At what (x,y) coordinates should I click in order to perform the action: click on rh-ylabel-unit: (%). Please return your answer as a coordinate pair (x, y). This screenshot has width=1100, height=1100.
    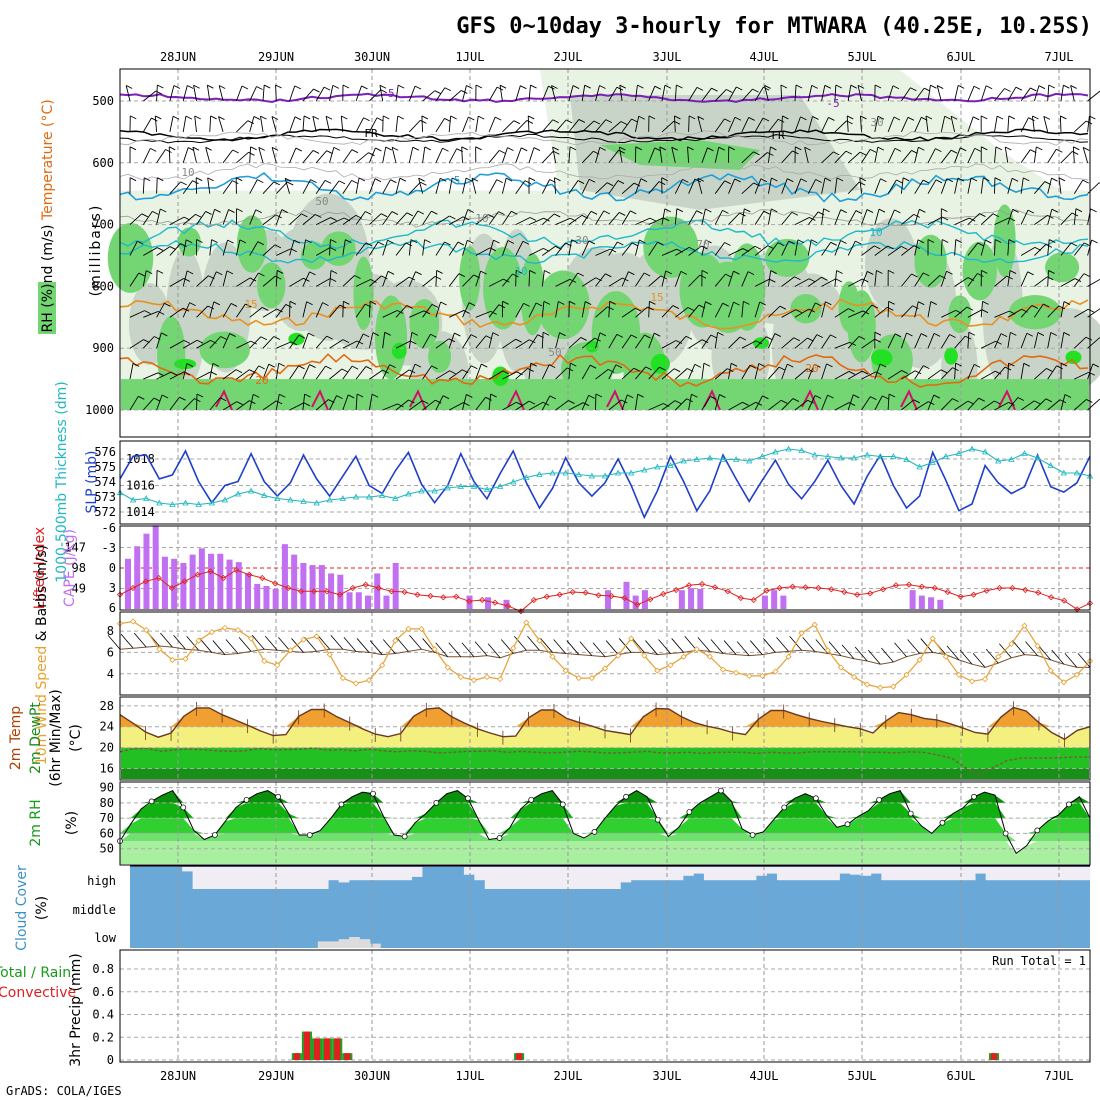
    Looking at the image, I should click on (72, 823).